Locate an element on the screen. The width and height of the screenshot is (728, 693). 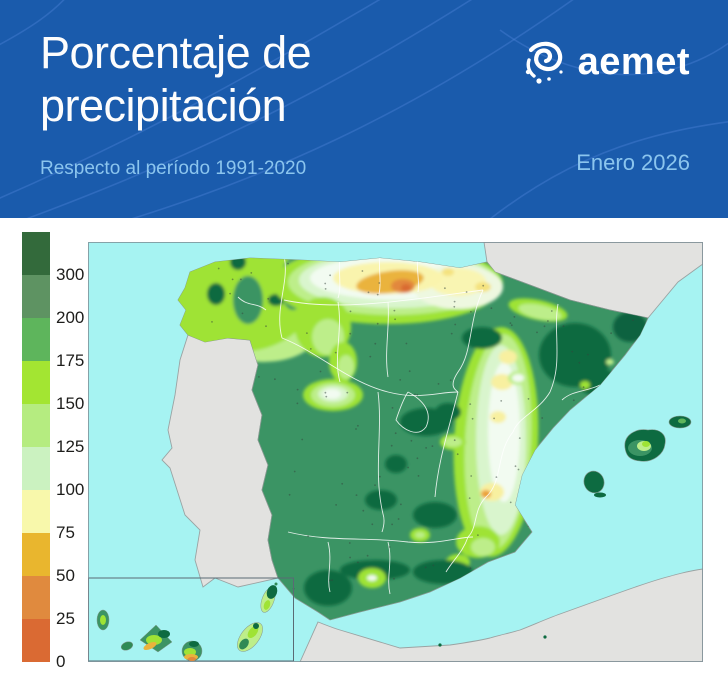
legend-band: 50 is located at coordinates (48, 559).